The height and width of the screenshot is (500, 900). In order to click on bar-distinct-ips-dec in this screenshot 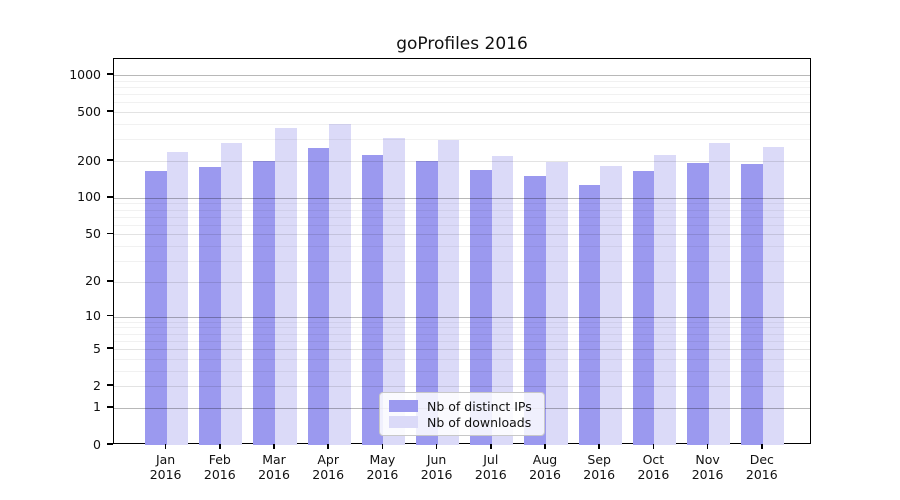, I will do `click(752, 304)`.